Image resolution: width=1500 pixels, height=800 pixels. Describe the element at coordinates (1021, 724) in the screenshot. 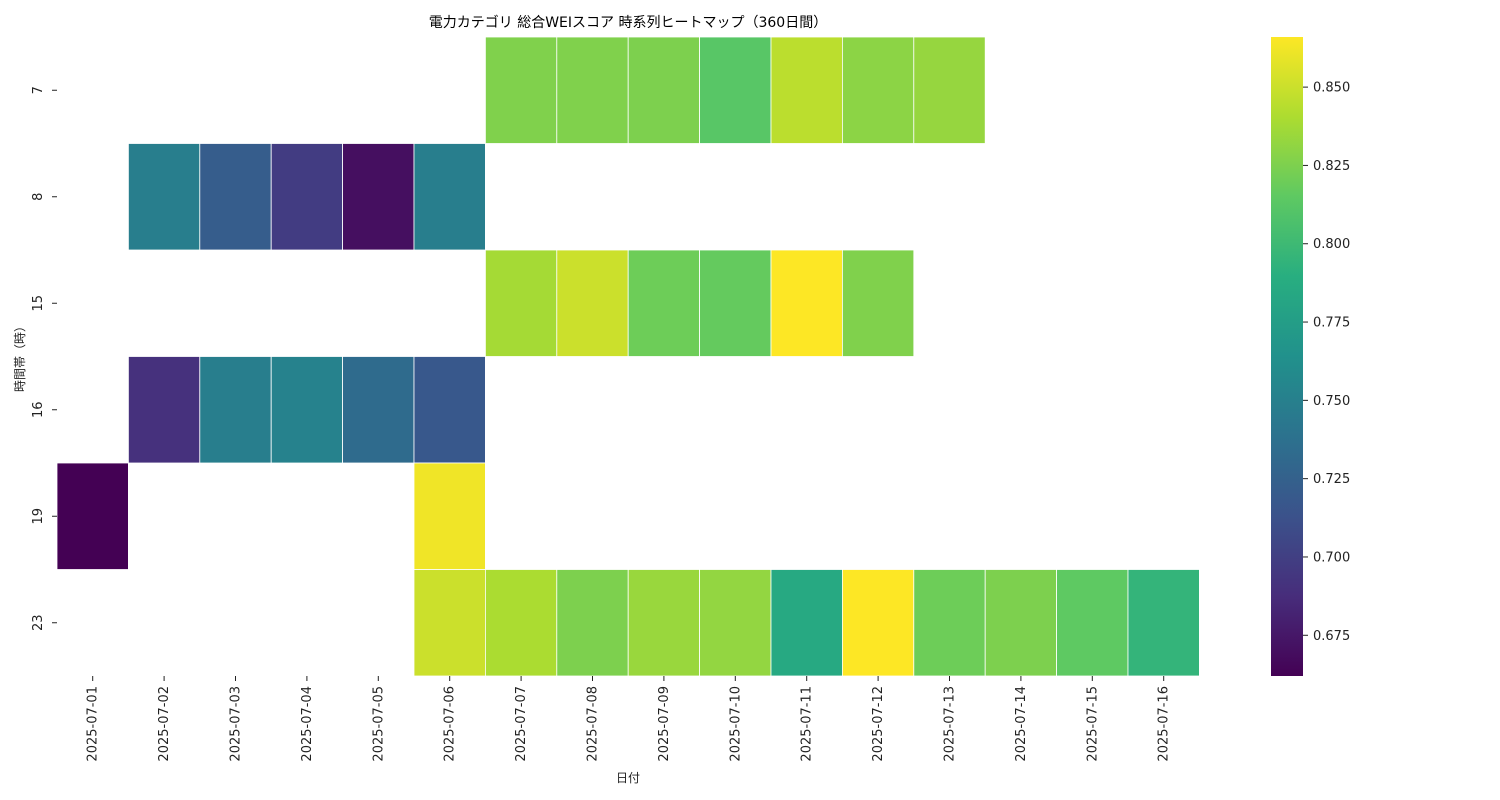

I see `x-tick-label: 2025-07-14` at that location.